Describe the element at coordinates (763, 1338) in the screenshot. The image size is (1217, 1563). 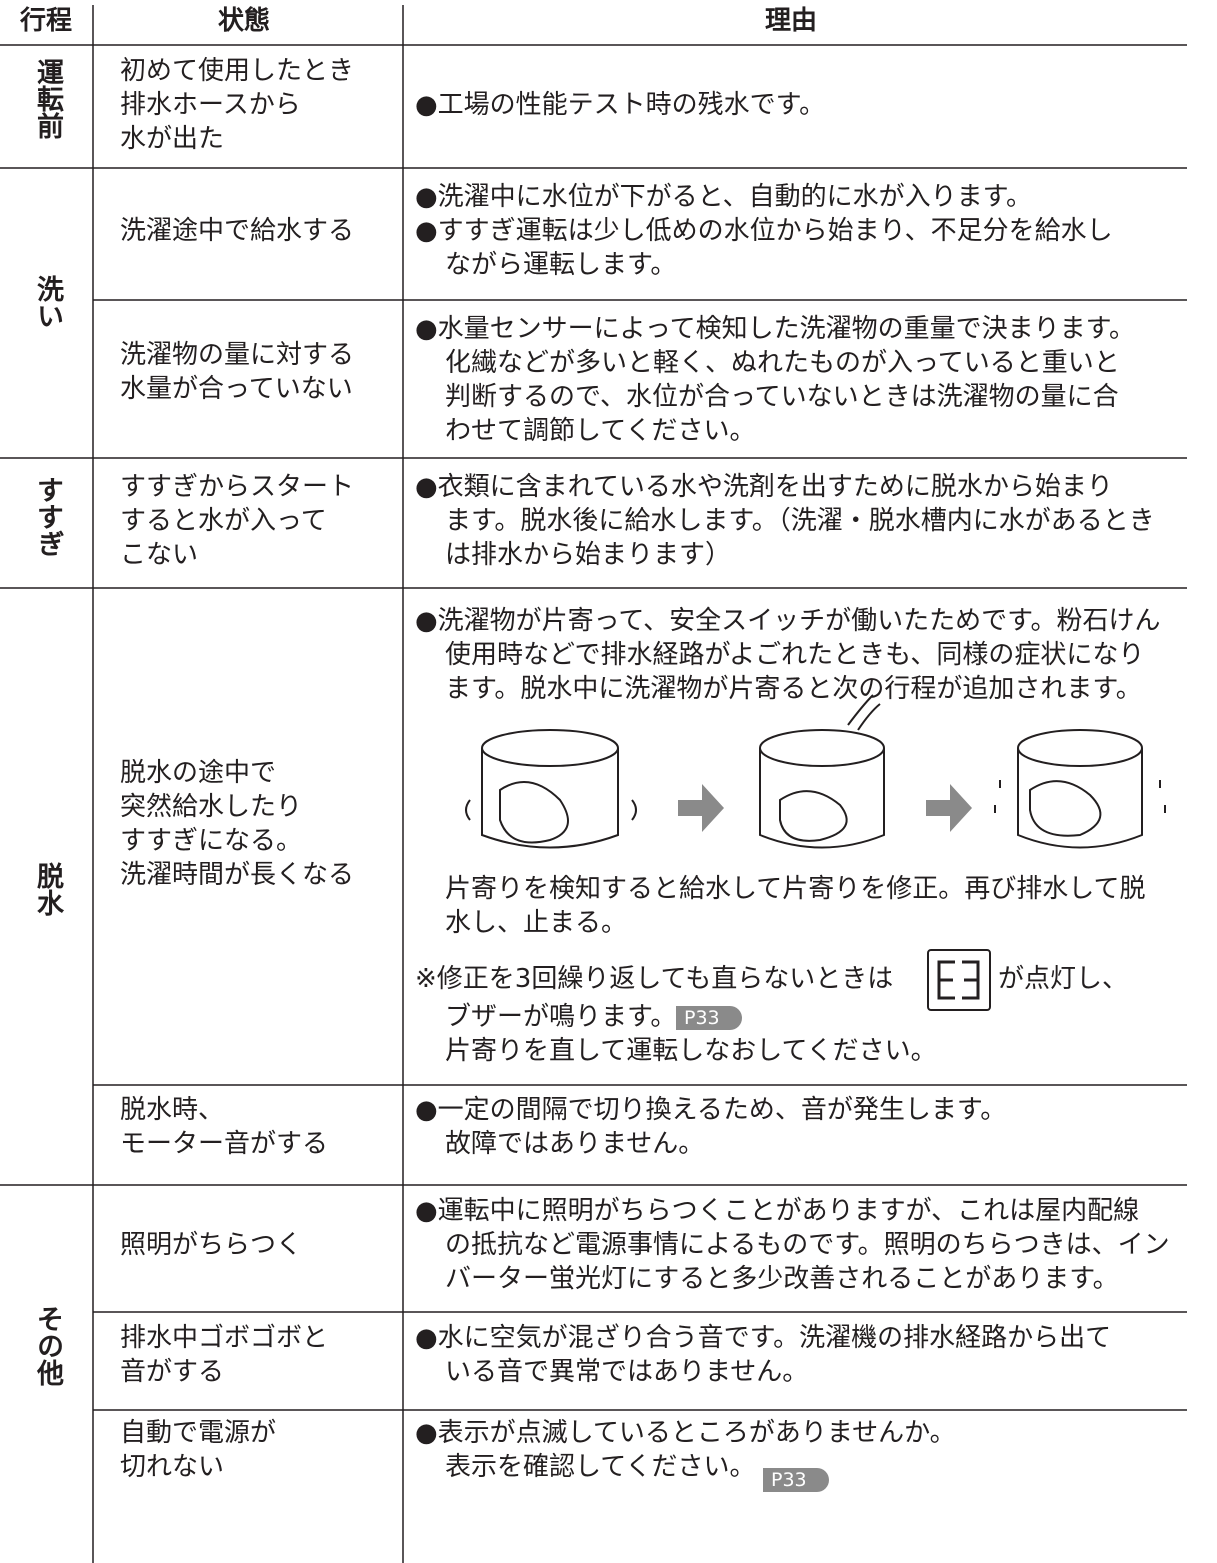
I see `reason: ●水に空気が混ざり合う音です。洗濯機の排水経路から出て` at that location.